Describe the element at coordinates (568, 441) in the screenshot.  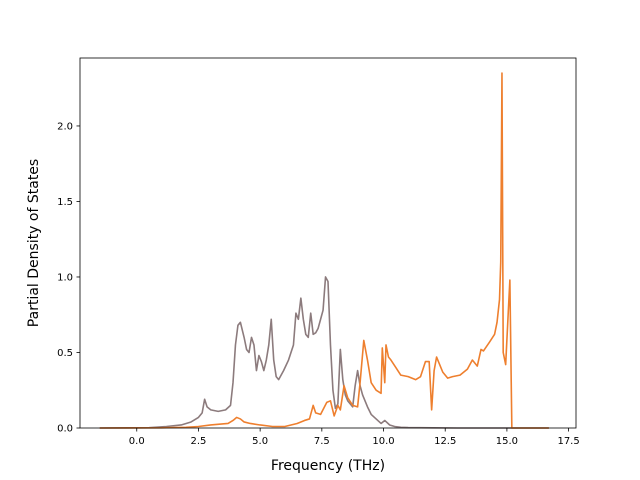
I see `x-tick-label: 17.5` at that location.